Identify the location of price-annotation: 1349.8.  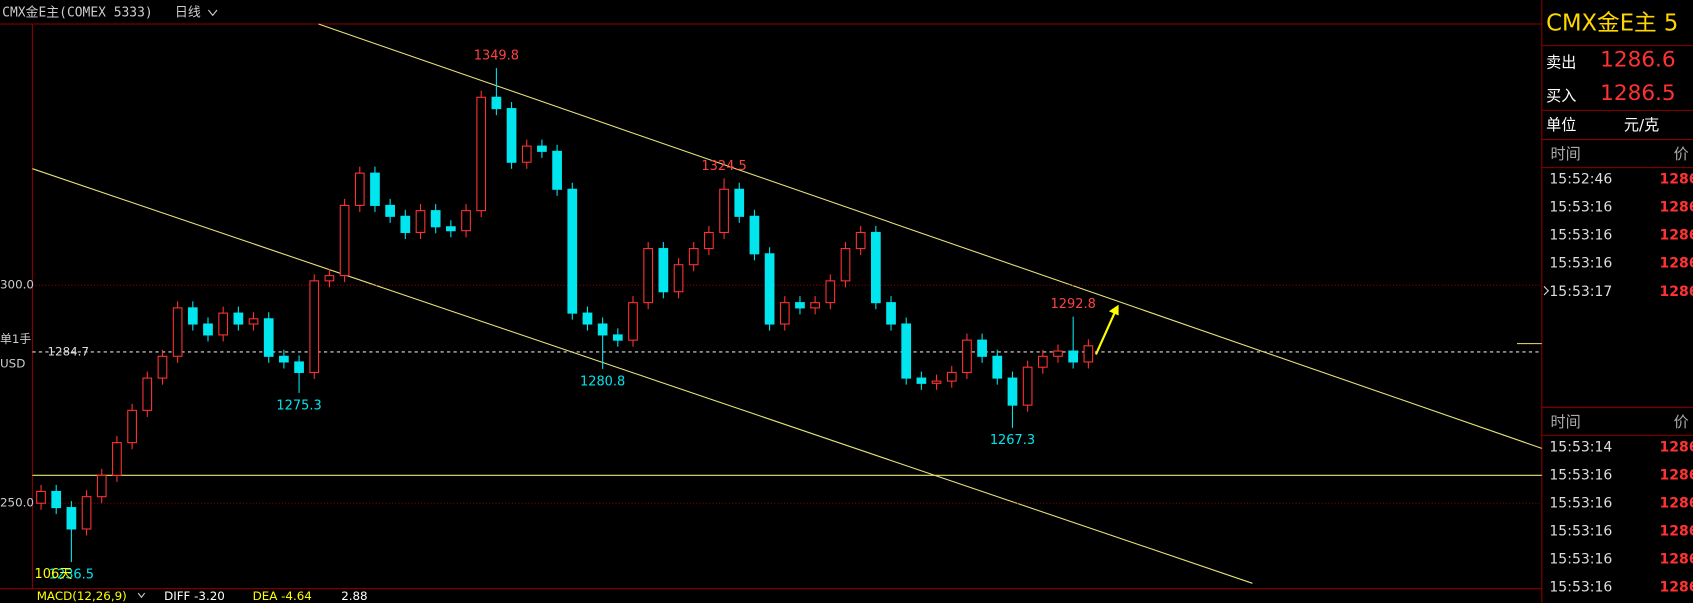
(496, 56).